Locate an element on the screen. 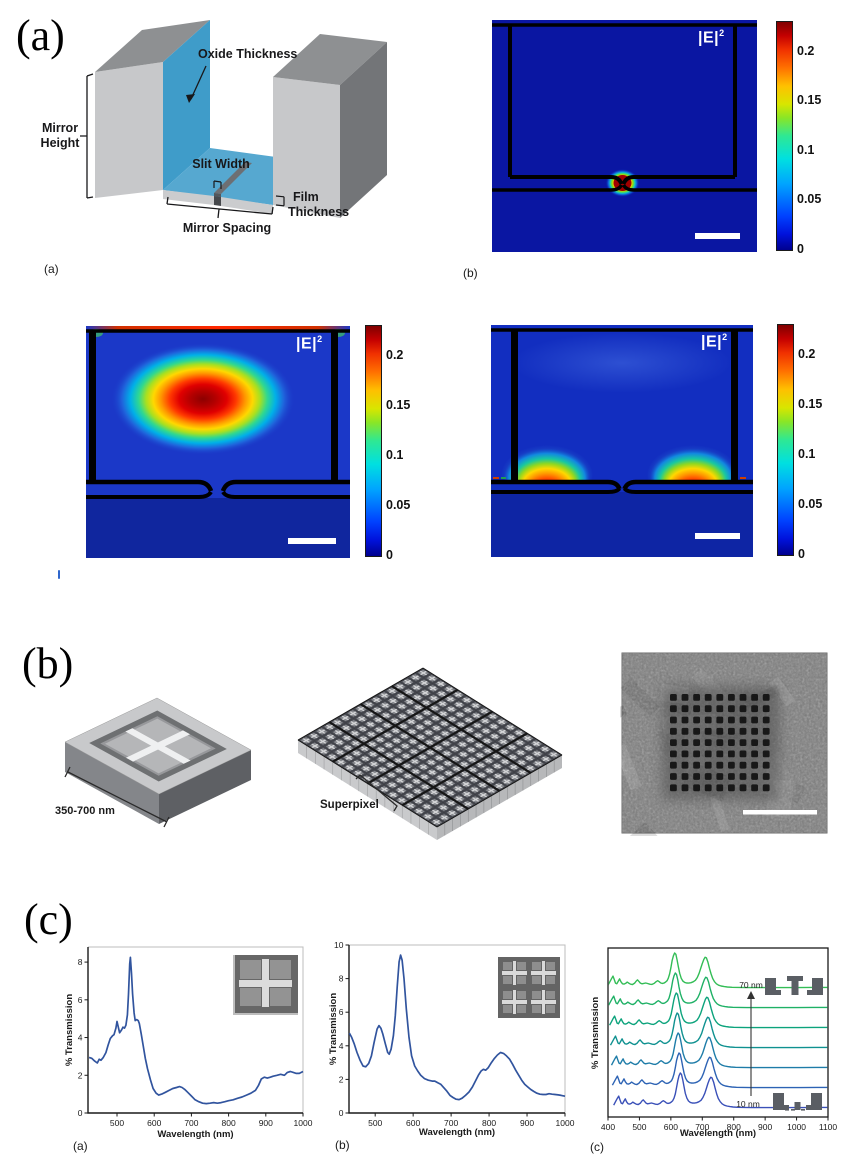 This screenshot has width=850, height=1159. pixel-right-face is located at coordinates (205, 787).